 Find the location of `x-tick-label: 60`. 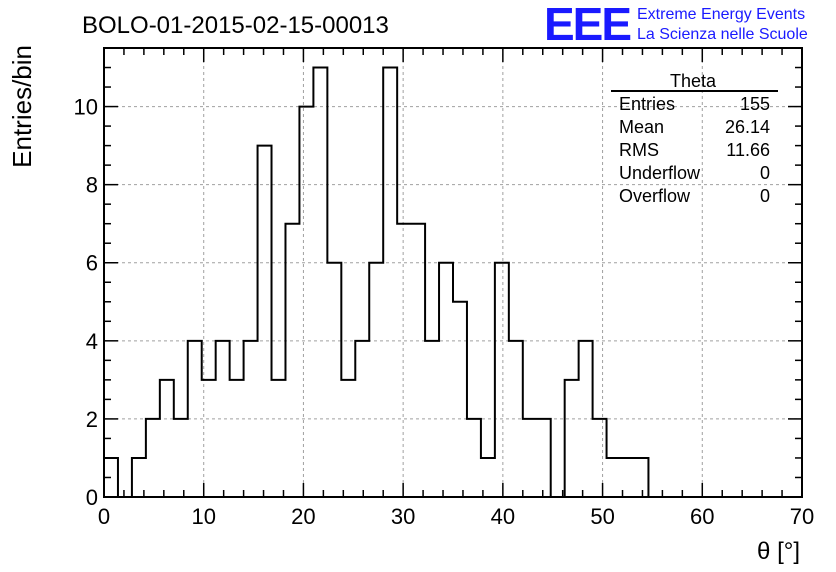

x-tick-label: 60 is located at coordinates (702, 516).